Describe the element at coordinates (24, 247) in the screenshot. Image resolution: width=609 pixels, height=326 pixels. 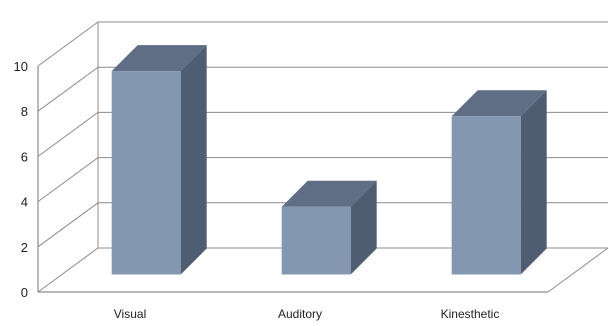
I see `y-tick-label: 2` at that location.